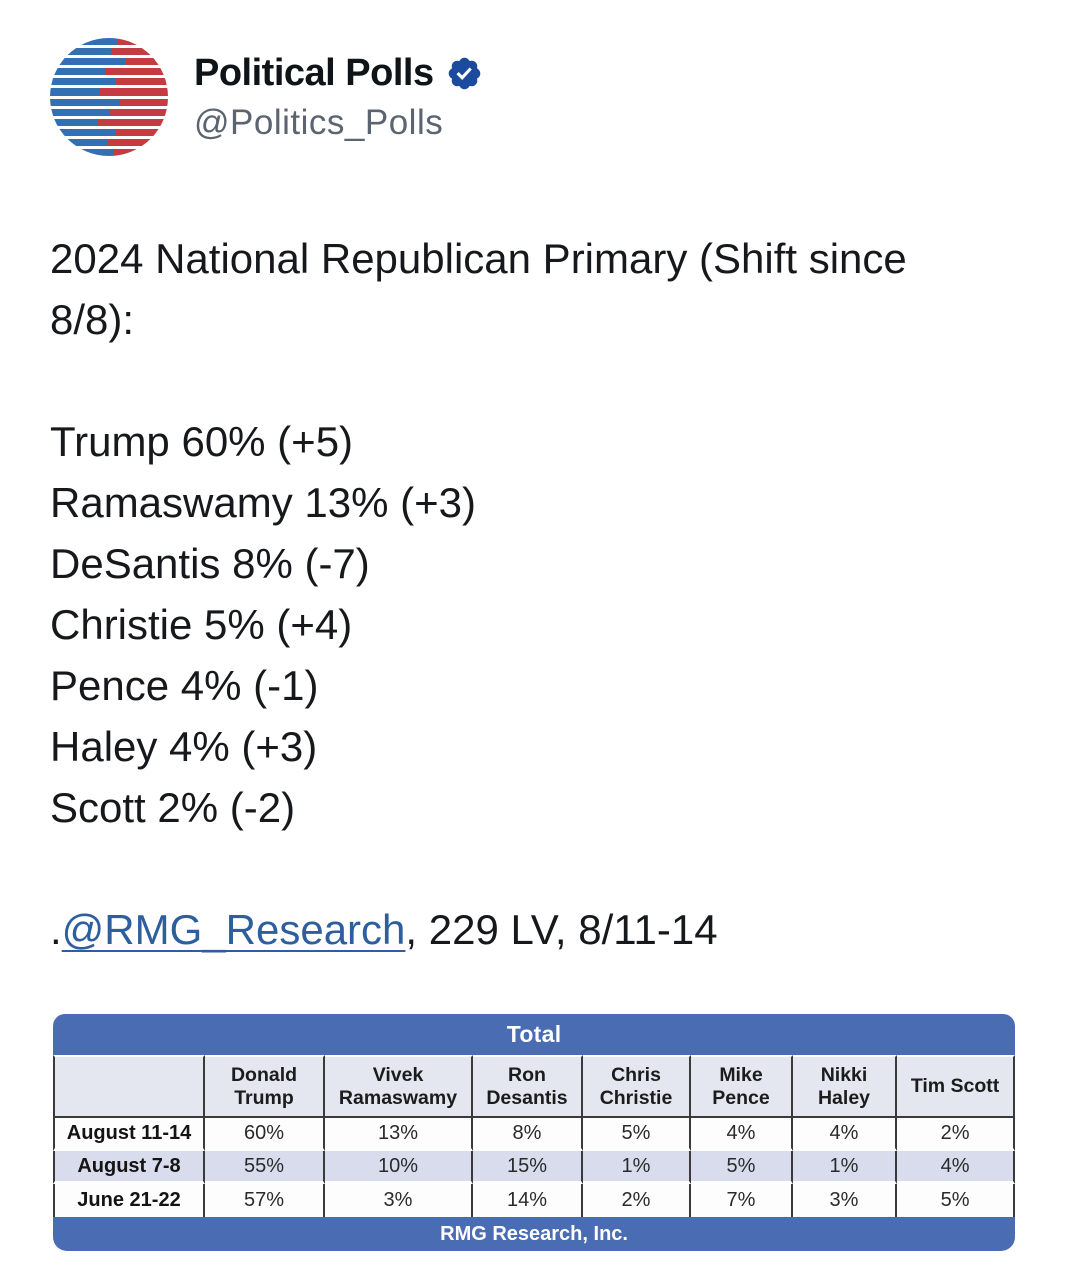 Image resolution: width=1068 pixels, height=1280 pixels. Describe the element at coordinates (528, 1134) in the screenshot. I see `table-cell: 8%` at that location.